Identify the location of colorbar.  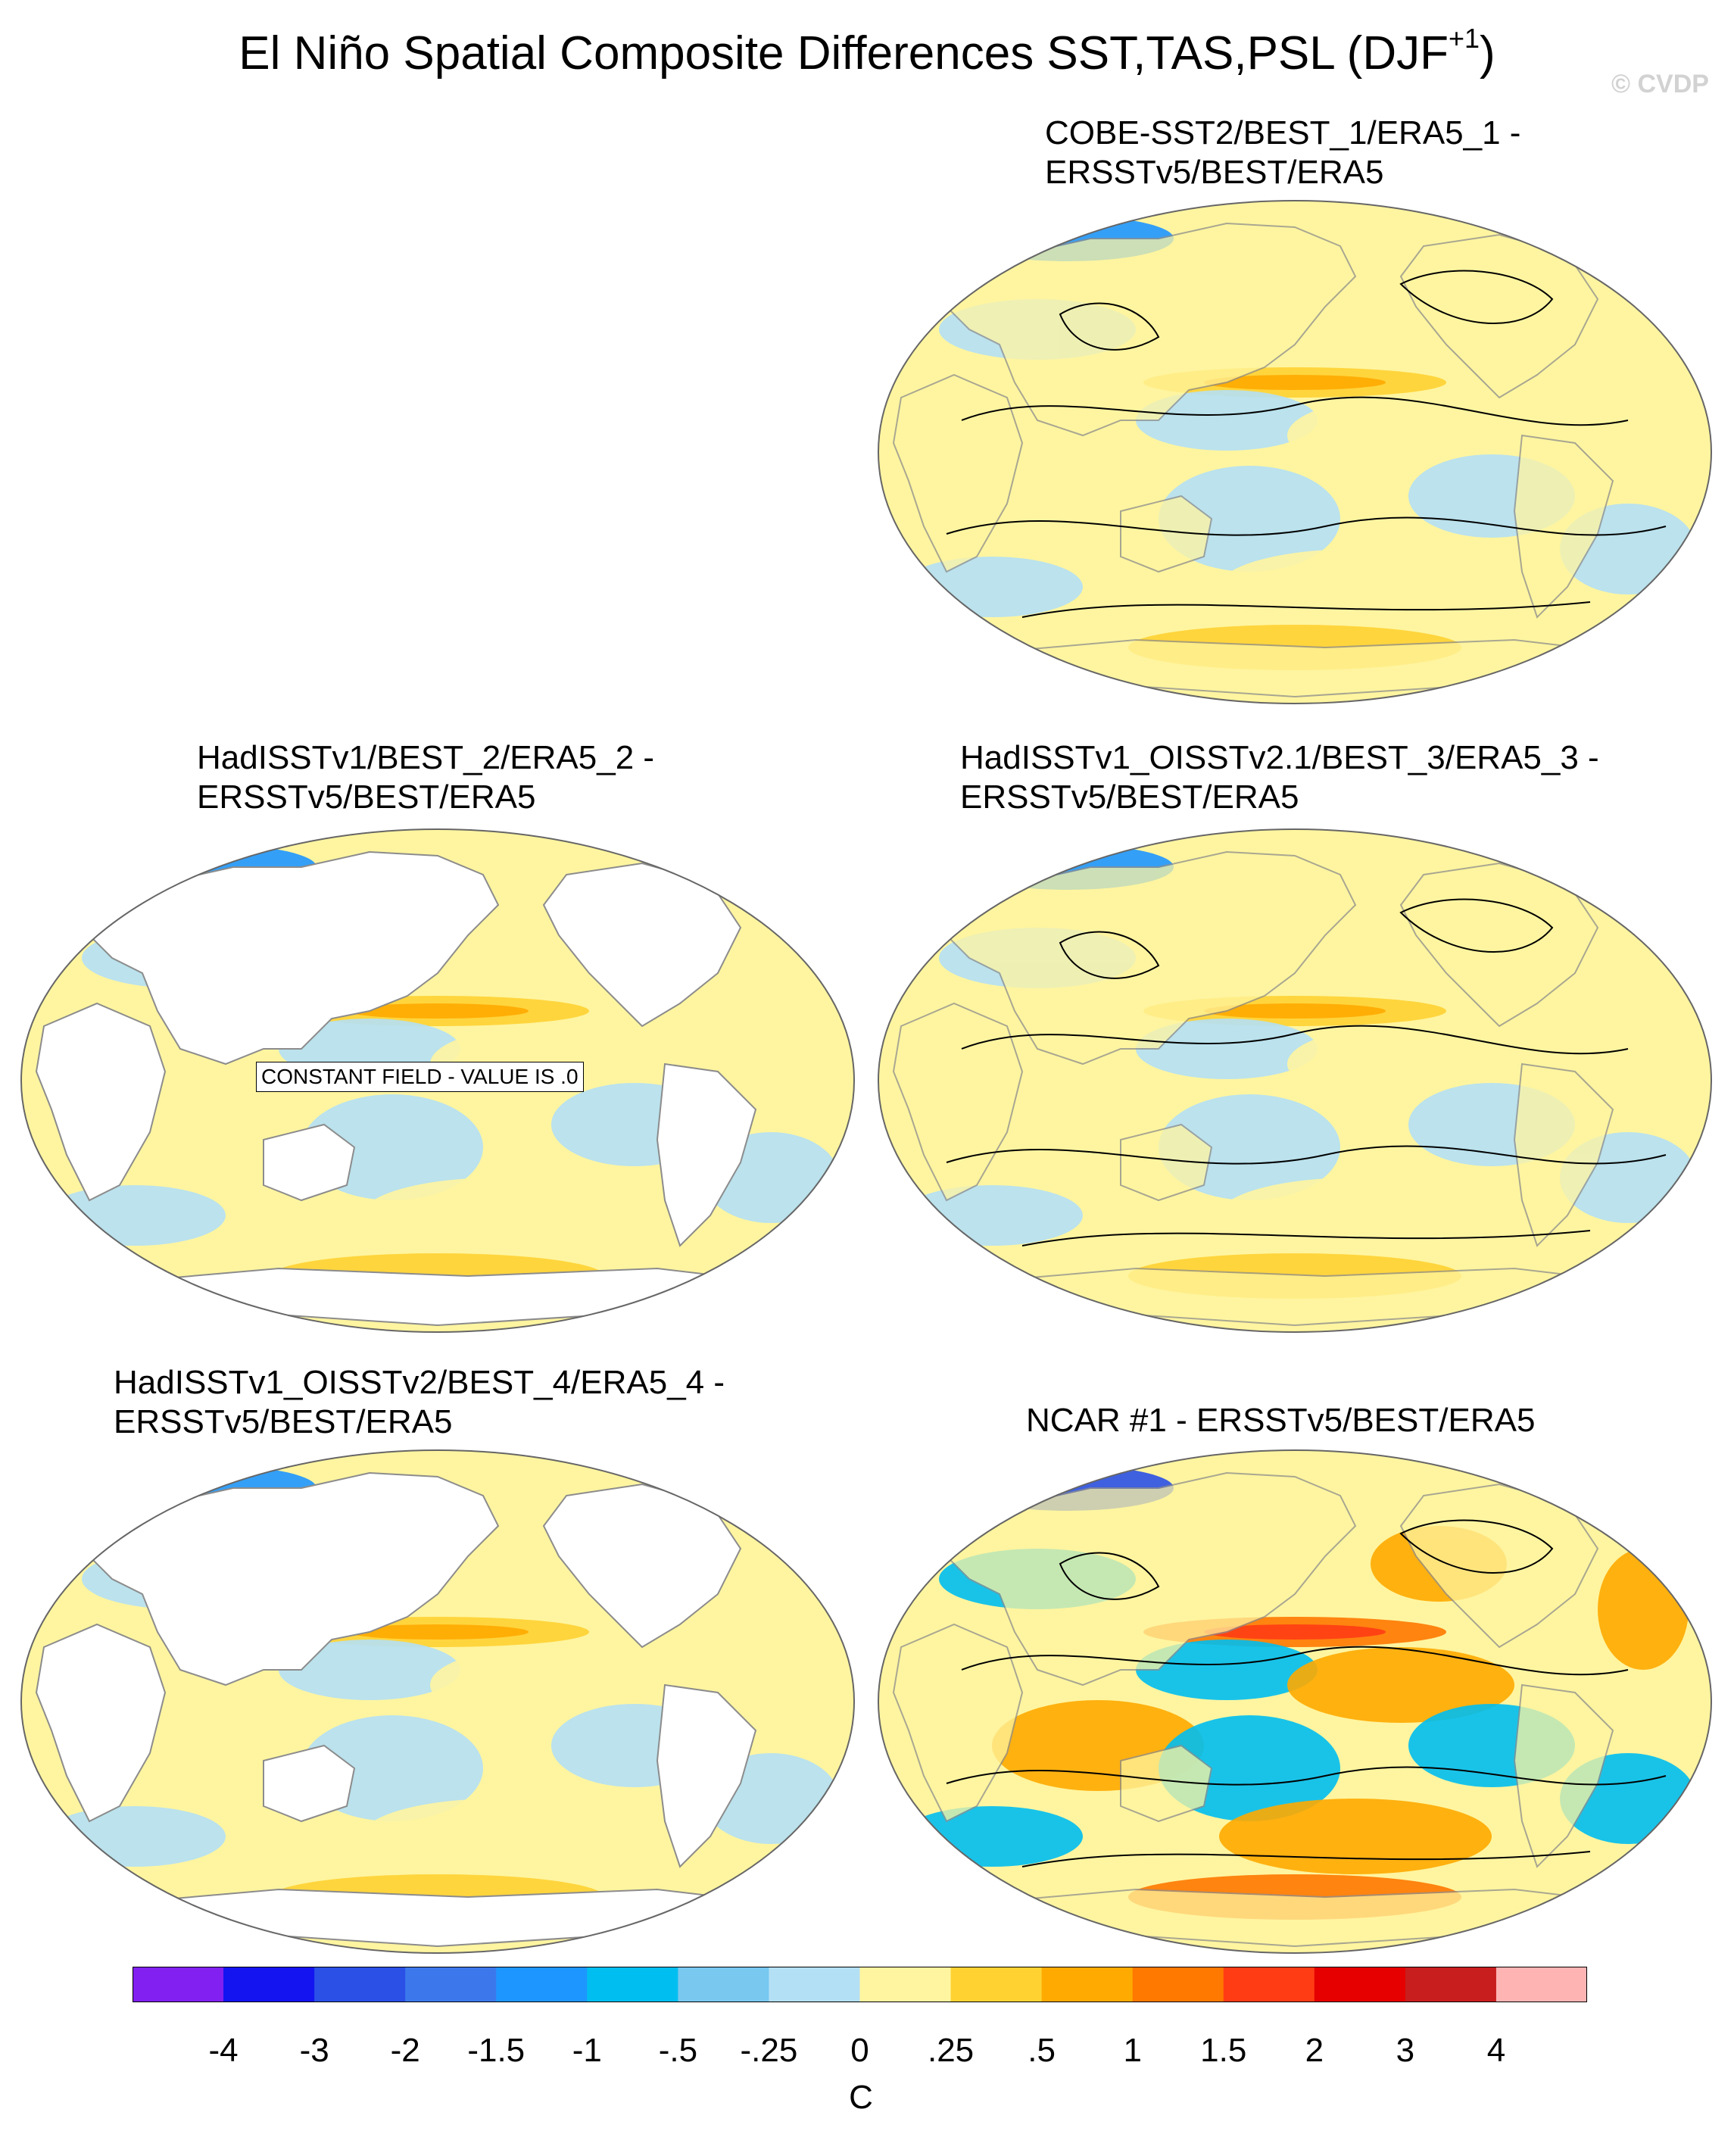
(860, 1984).